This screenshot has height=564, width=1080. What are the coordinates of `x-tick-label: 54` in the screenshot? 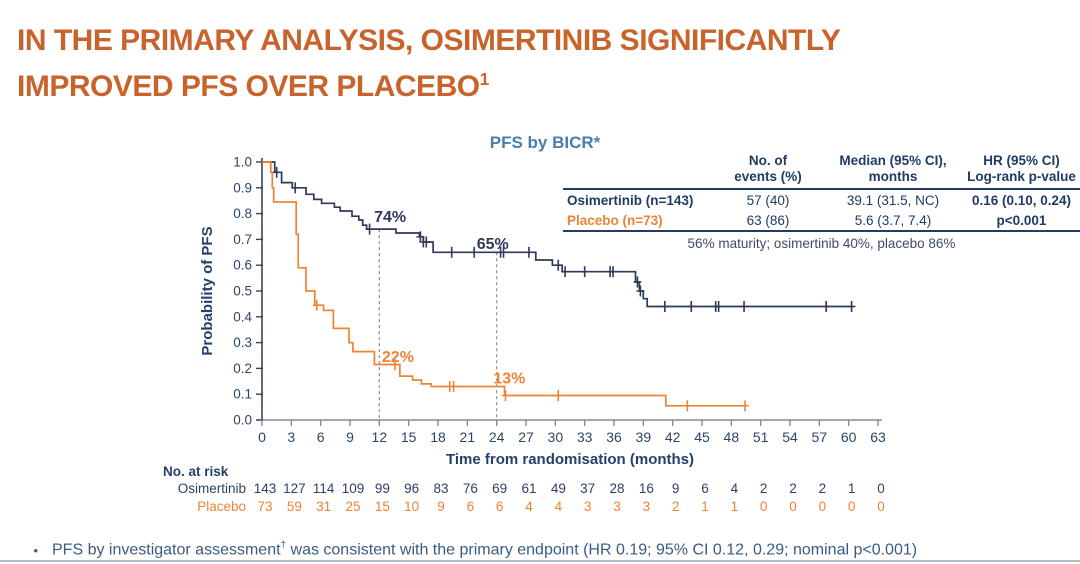 It's located at (790, 437).